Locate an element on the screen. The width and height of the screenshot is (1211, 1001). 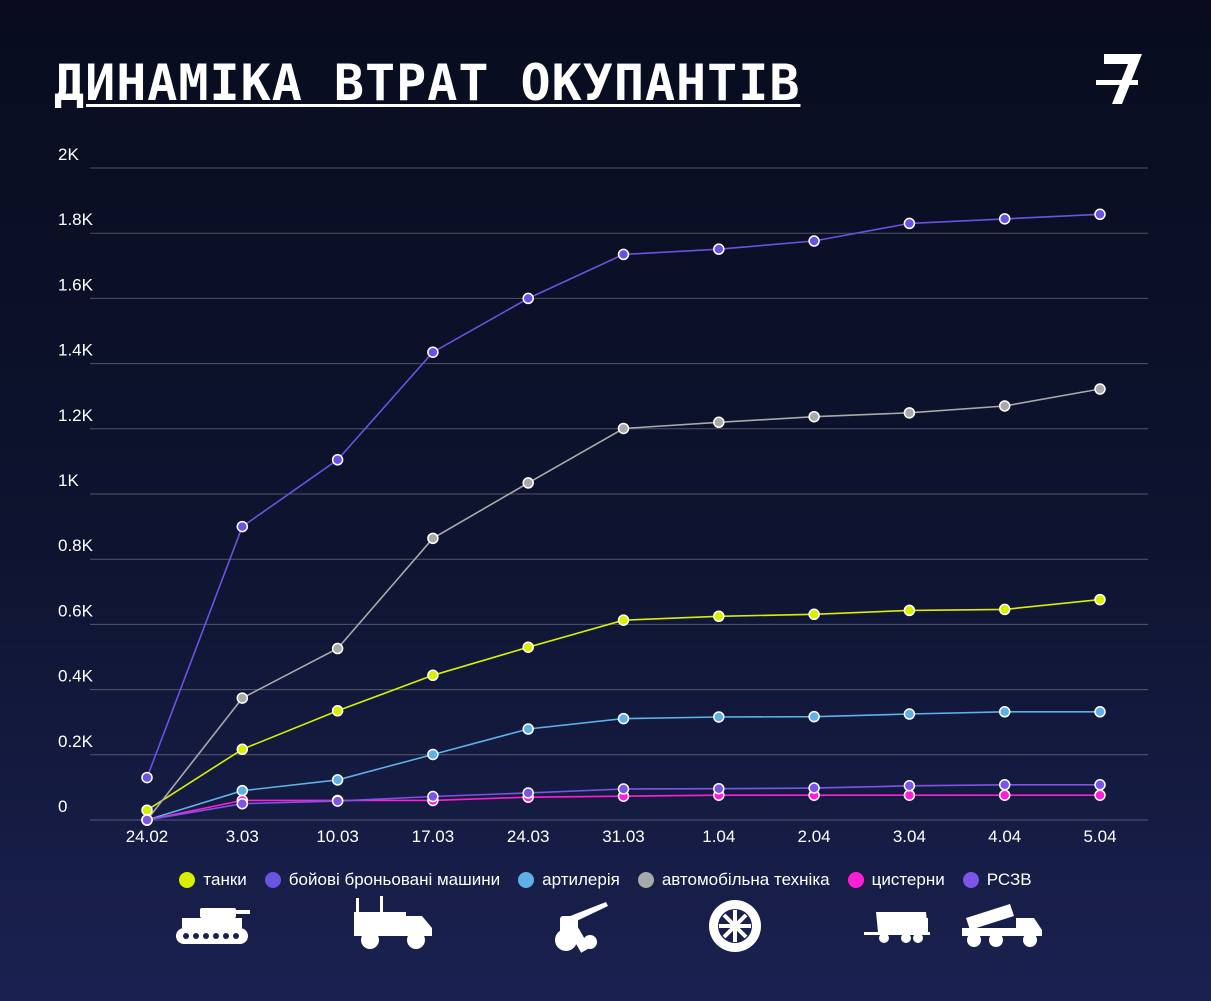
page-title: ДИНАМІКА ВТРАТ ОКУПАНТІВ is located at coordinates (427, 83).